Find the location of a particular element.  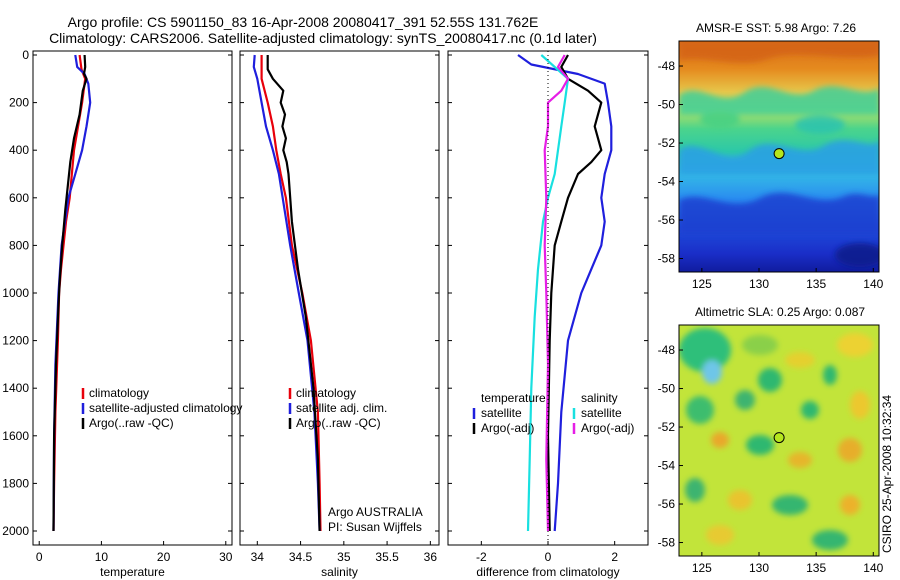

y-tick-label: 400 is located at coordinates (19, 150).